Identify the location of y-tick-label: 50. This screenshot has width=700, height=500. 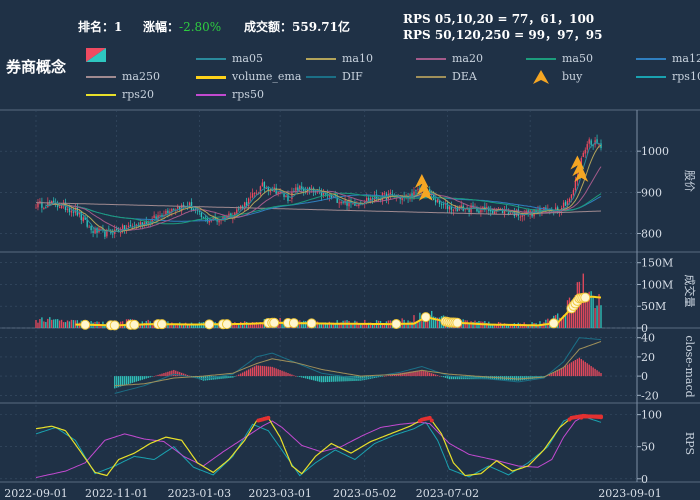
(648, 447).